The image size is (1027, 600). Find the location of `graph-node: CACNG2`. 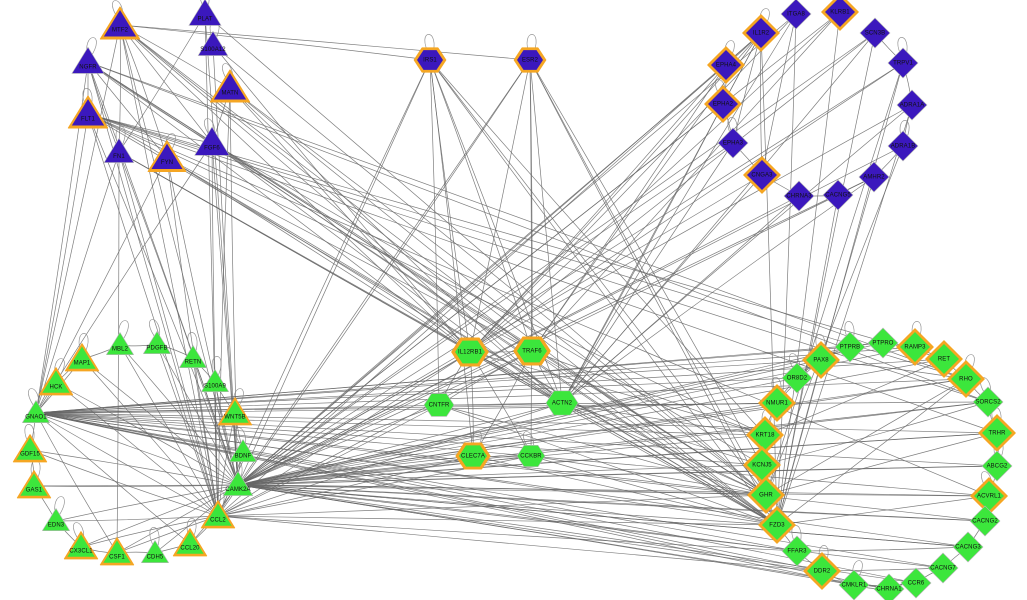

graph-node: CACNG2 is located at coordinates (985, 521).